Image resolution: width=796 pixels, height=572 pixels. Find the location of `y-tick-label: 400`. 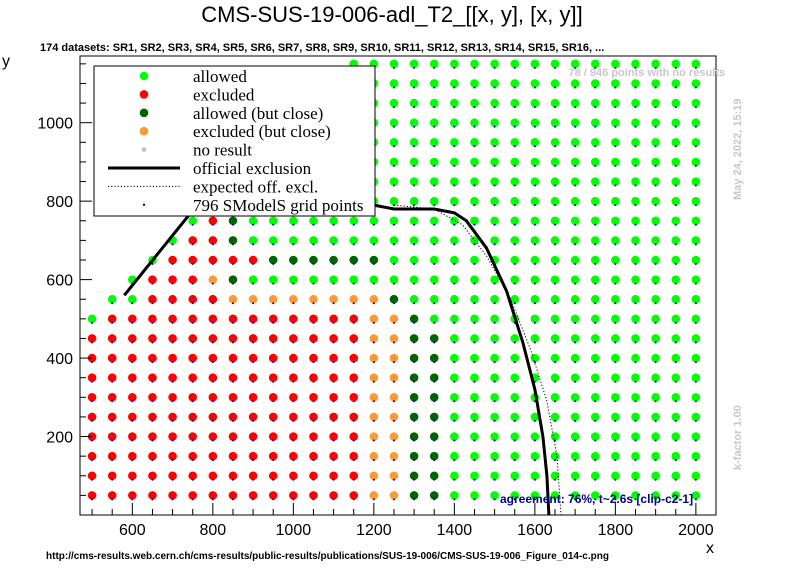

y-tick-label: 400 is located at coordinates (59, 359).